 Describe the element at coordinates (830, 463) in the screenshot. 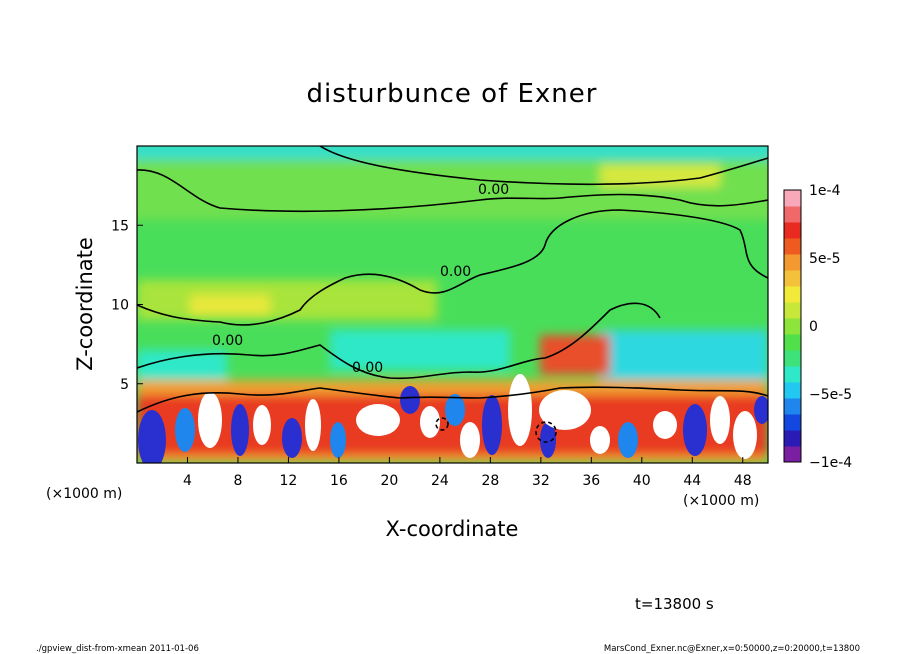

I see `colorbar-label: −1e-4` at that location.